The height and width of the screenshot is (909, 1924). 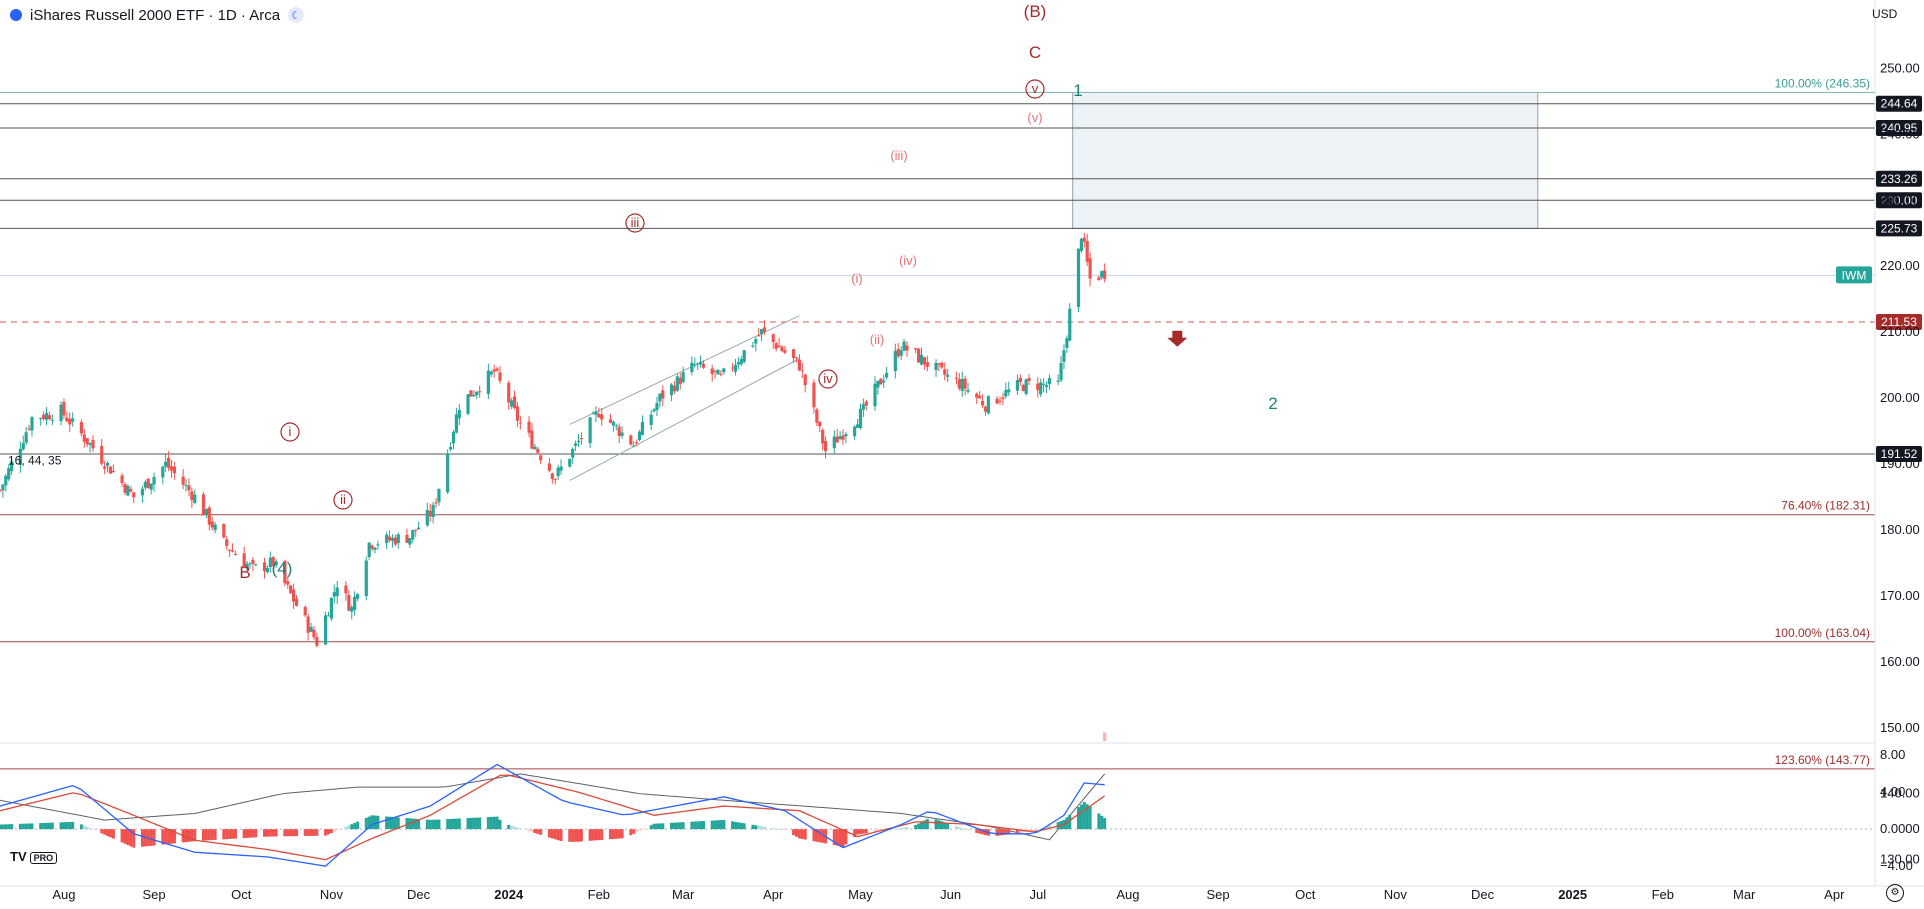 What do you see at coordinates (898, 155) in the screenshot?
I see `wave-text: (iii)` at bounding box center [898, 155].